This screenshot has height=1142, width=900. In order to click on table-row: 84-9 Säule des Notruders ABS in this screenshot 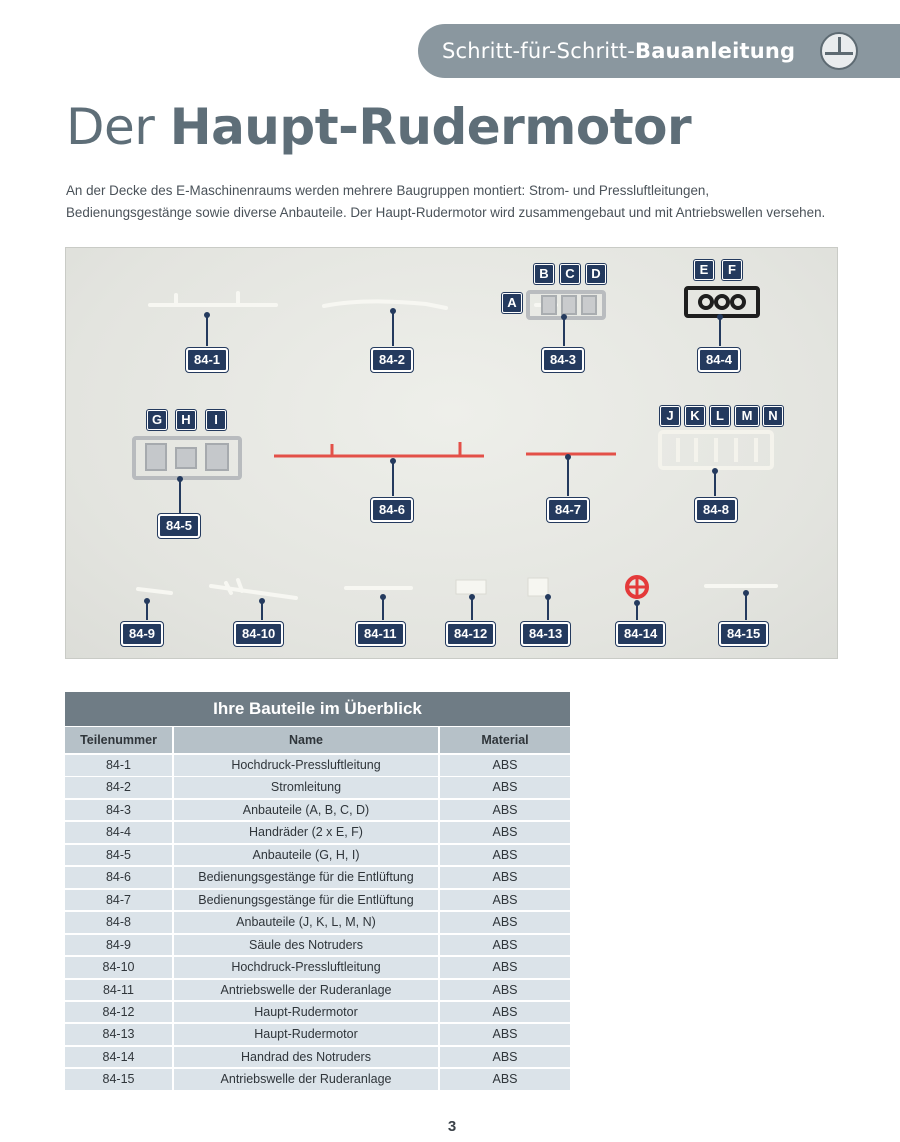, I will do `click(317, 945)`.